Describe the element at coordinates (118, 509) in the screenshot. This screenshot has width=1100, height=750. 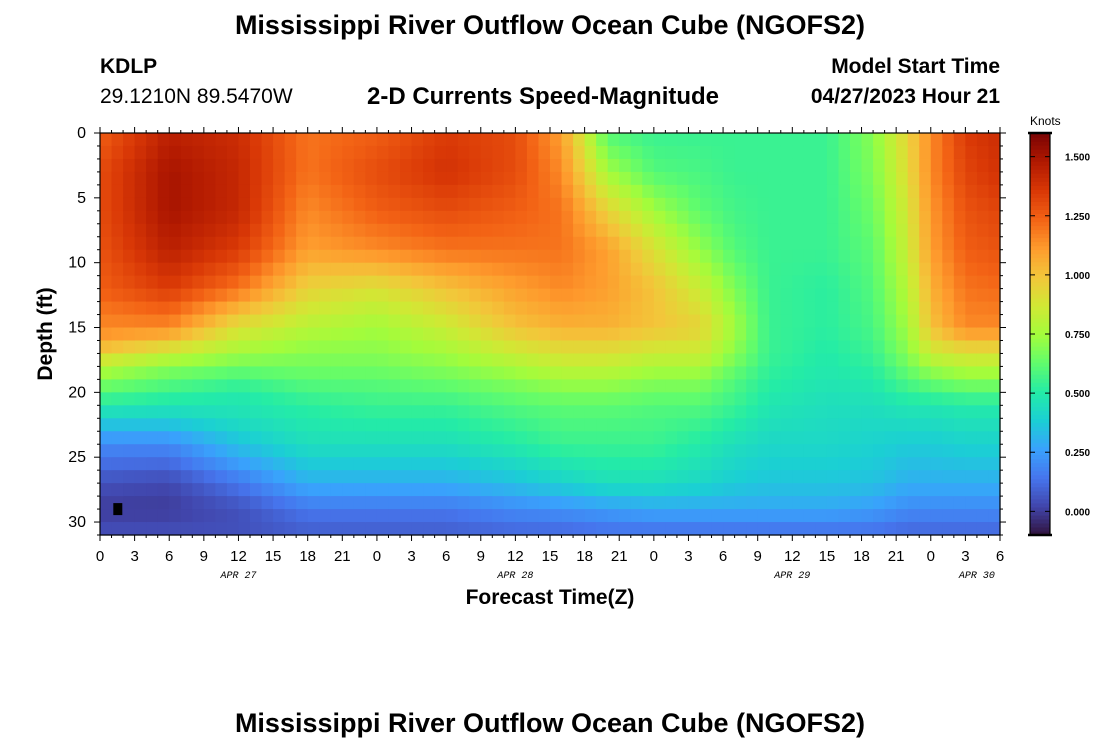
I see `station-marker` at that location.